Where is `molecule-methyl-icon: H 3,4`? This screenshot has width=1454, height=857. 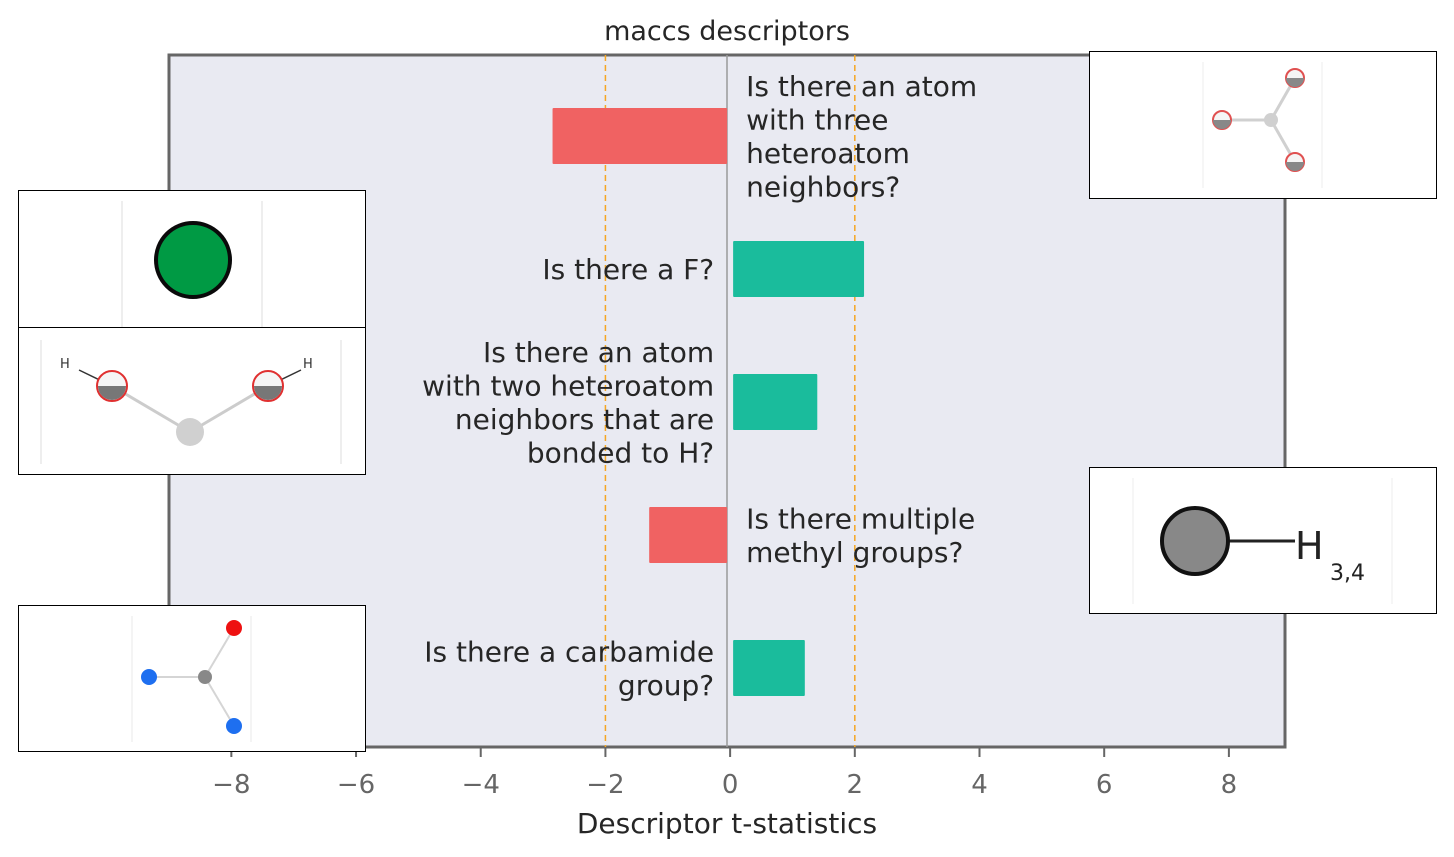
molecule-methyl-icon: H 3,4 is located at coordinates (1262, 541).